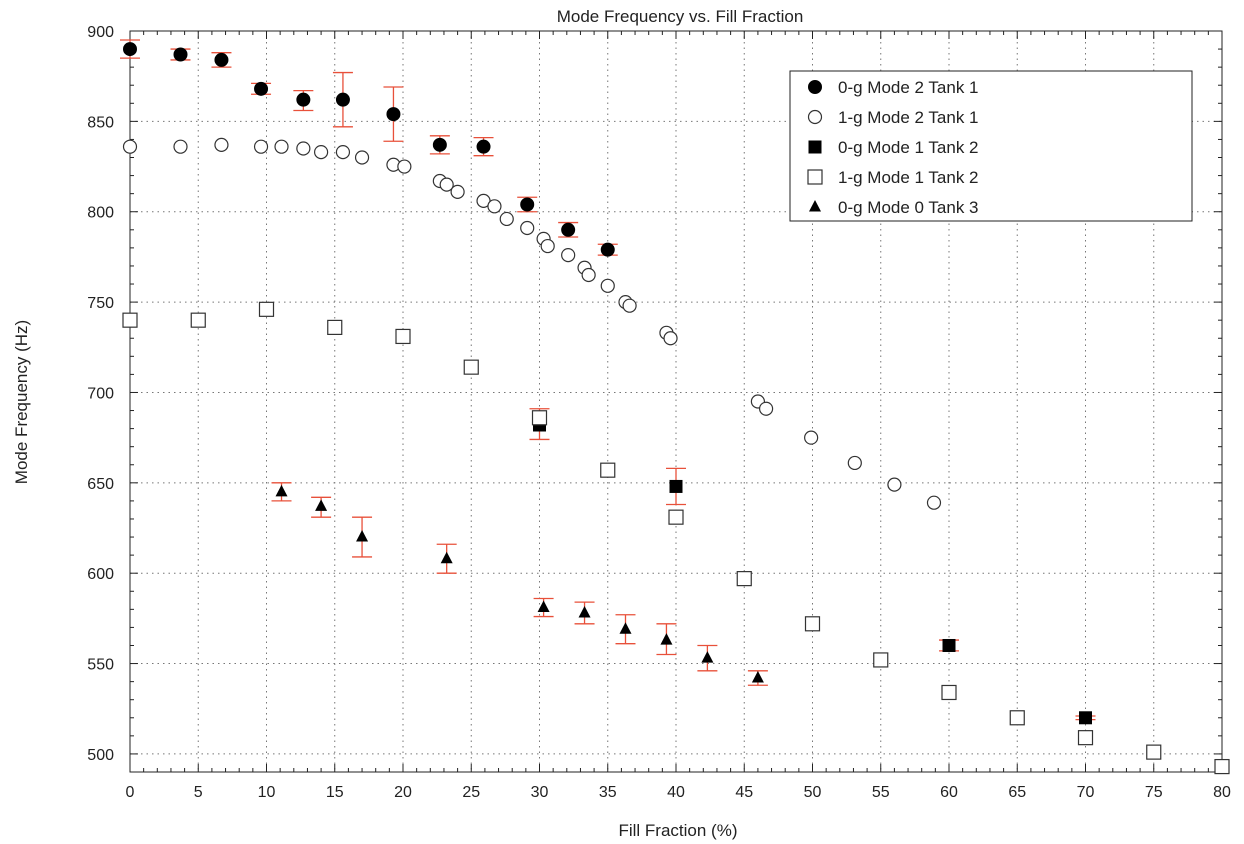  Describe the element at coordinates (100, 303) in the screenshot. I see `y-tick-label-5: 750` at that location.